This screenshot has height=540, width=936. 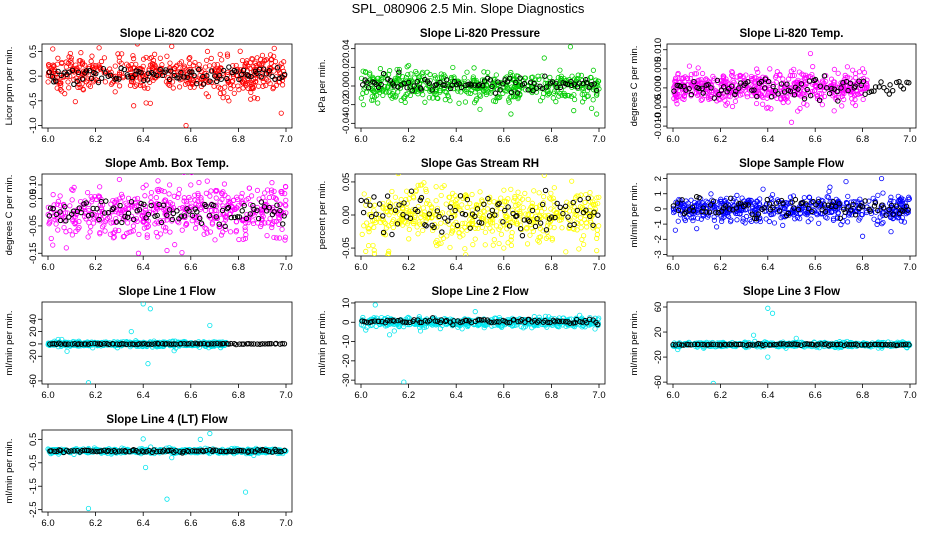 I want to click on x-tick-label: 6.6, so click(x=815, y=139).